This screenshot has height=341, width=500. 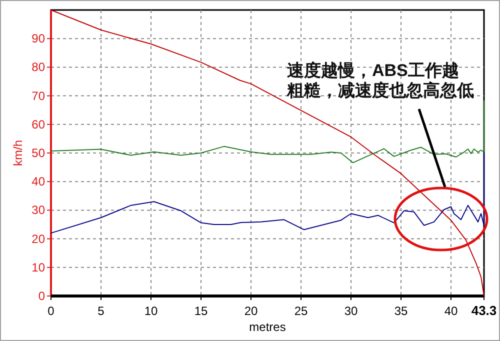 What do you see at coordinates (51, 311) in the screenshot?
I see `x-tick-label: 0` at bounding box center [51, 311].